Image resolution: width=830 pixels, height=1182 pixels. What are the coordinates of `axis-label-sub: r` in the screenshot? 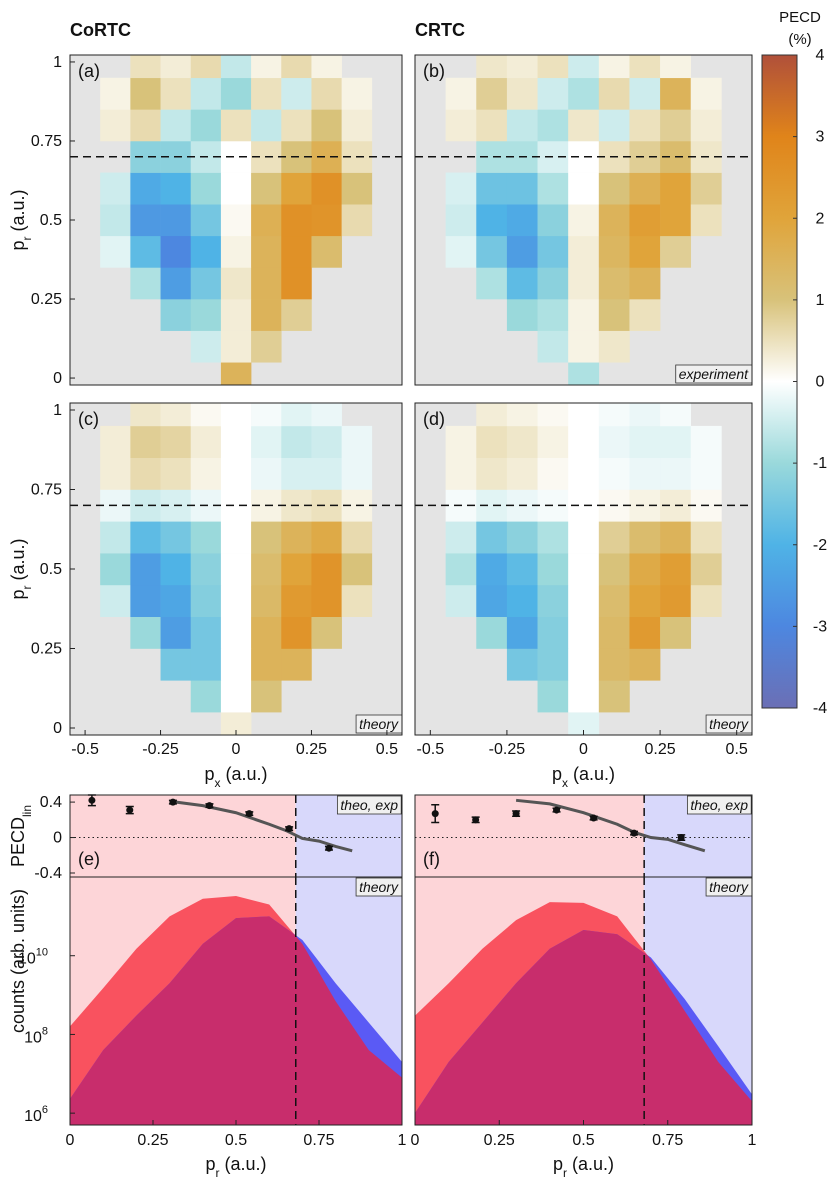 It's located at (27, 588).